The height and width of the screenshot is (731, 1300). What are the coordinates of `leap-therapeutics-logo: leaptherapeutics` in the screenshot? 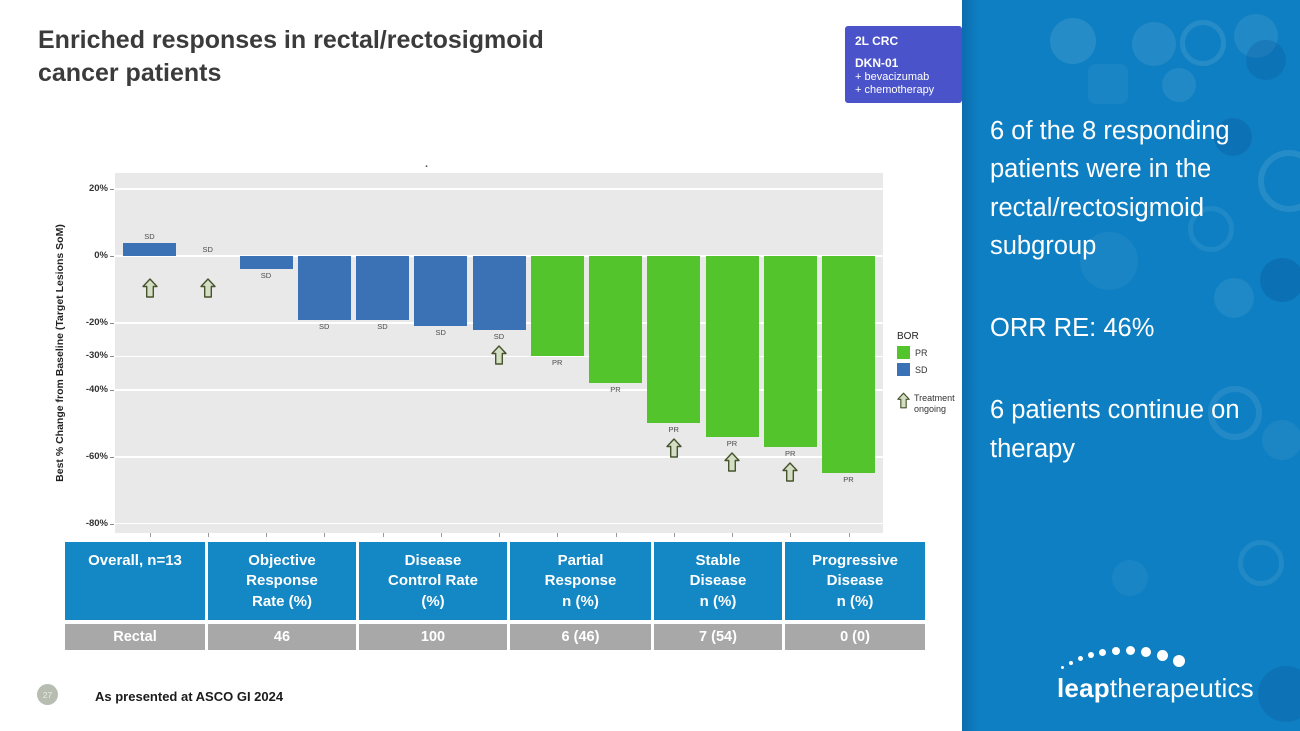 It's located at (1167, 675).